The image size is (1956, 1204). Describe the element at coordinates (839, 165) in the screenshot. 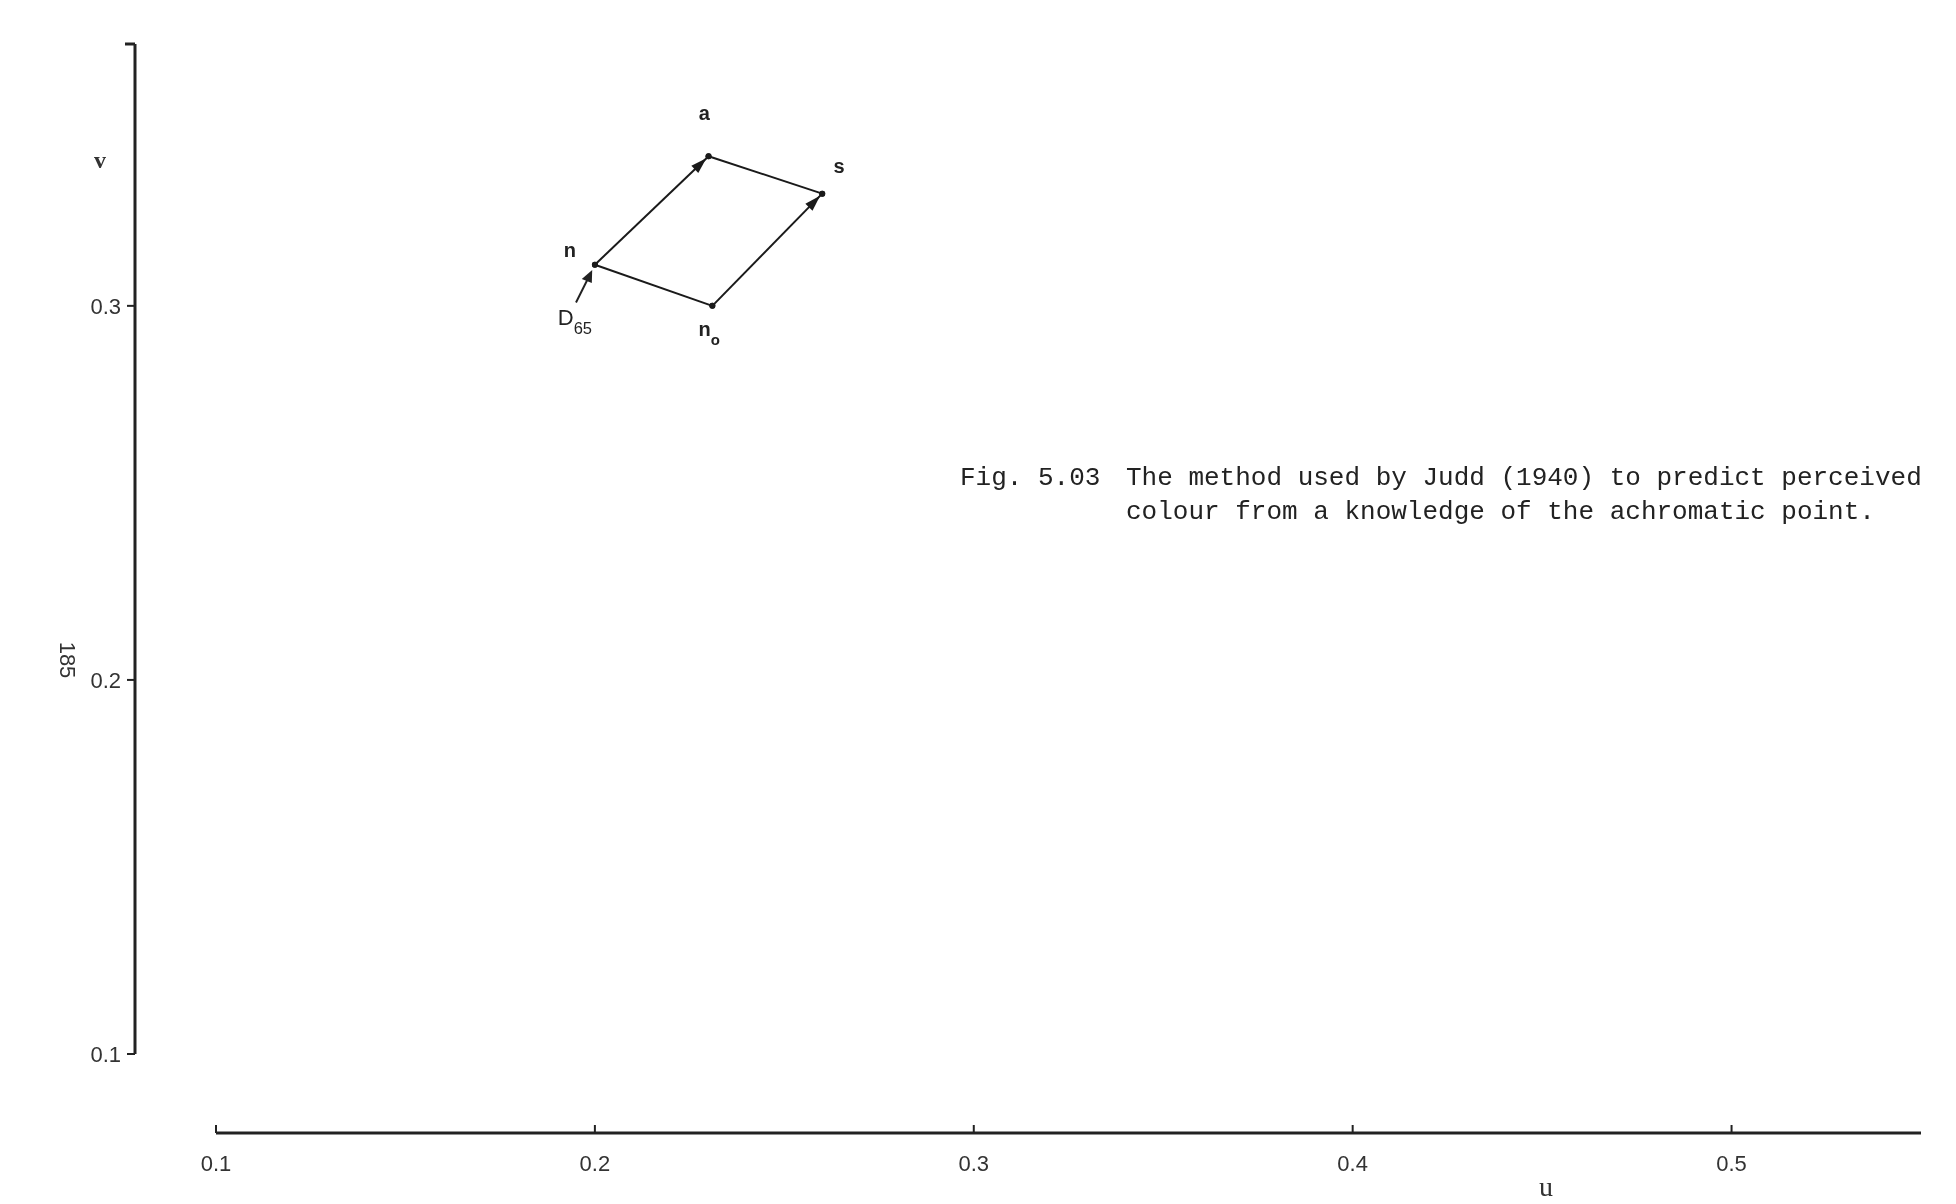

I see `annotation: s` at that location.